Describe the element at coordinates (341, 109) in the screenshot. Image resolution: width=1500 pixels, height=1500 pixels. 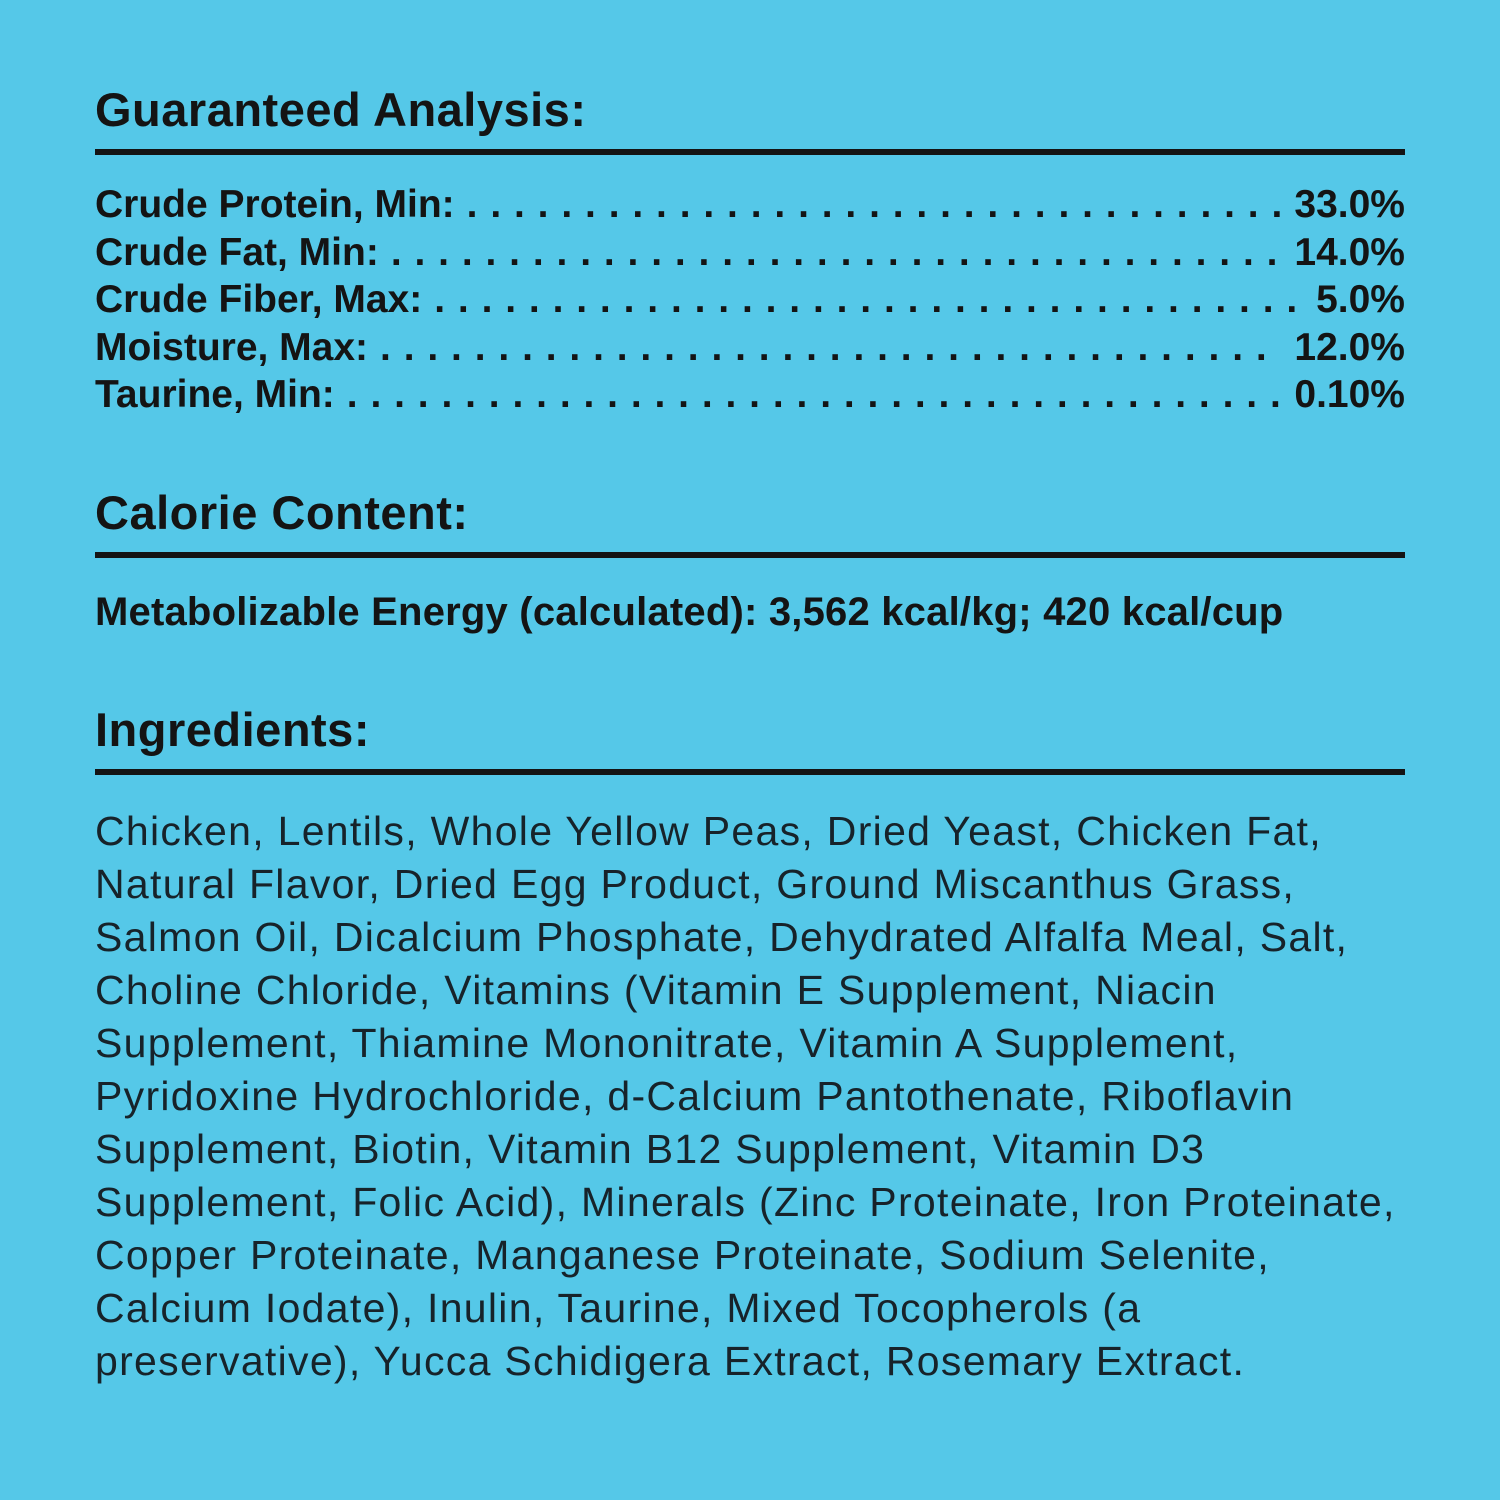
I see `guaranteed-analysis-heading: Guaranteed Analysis:` at that location.